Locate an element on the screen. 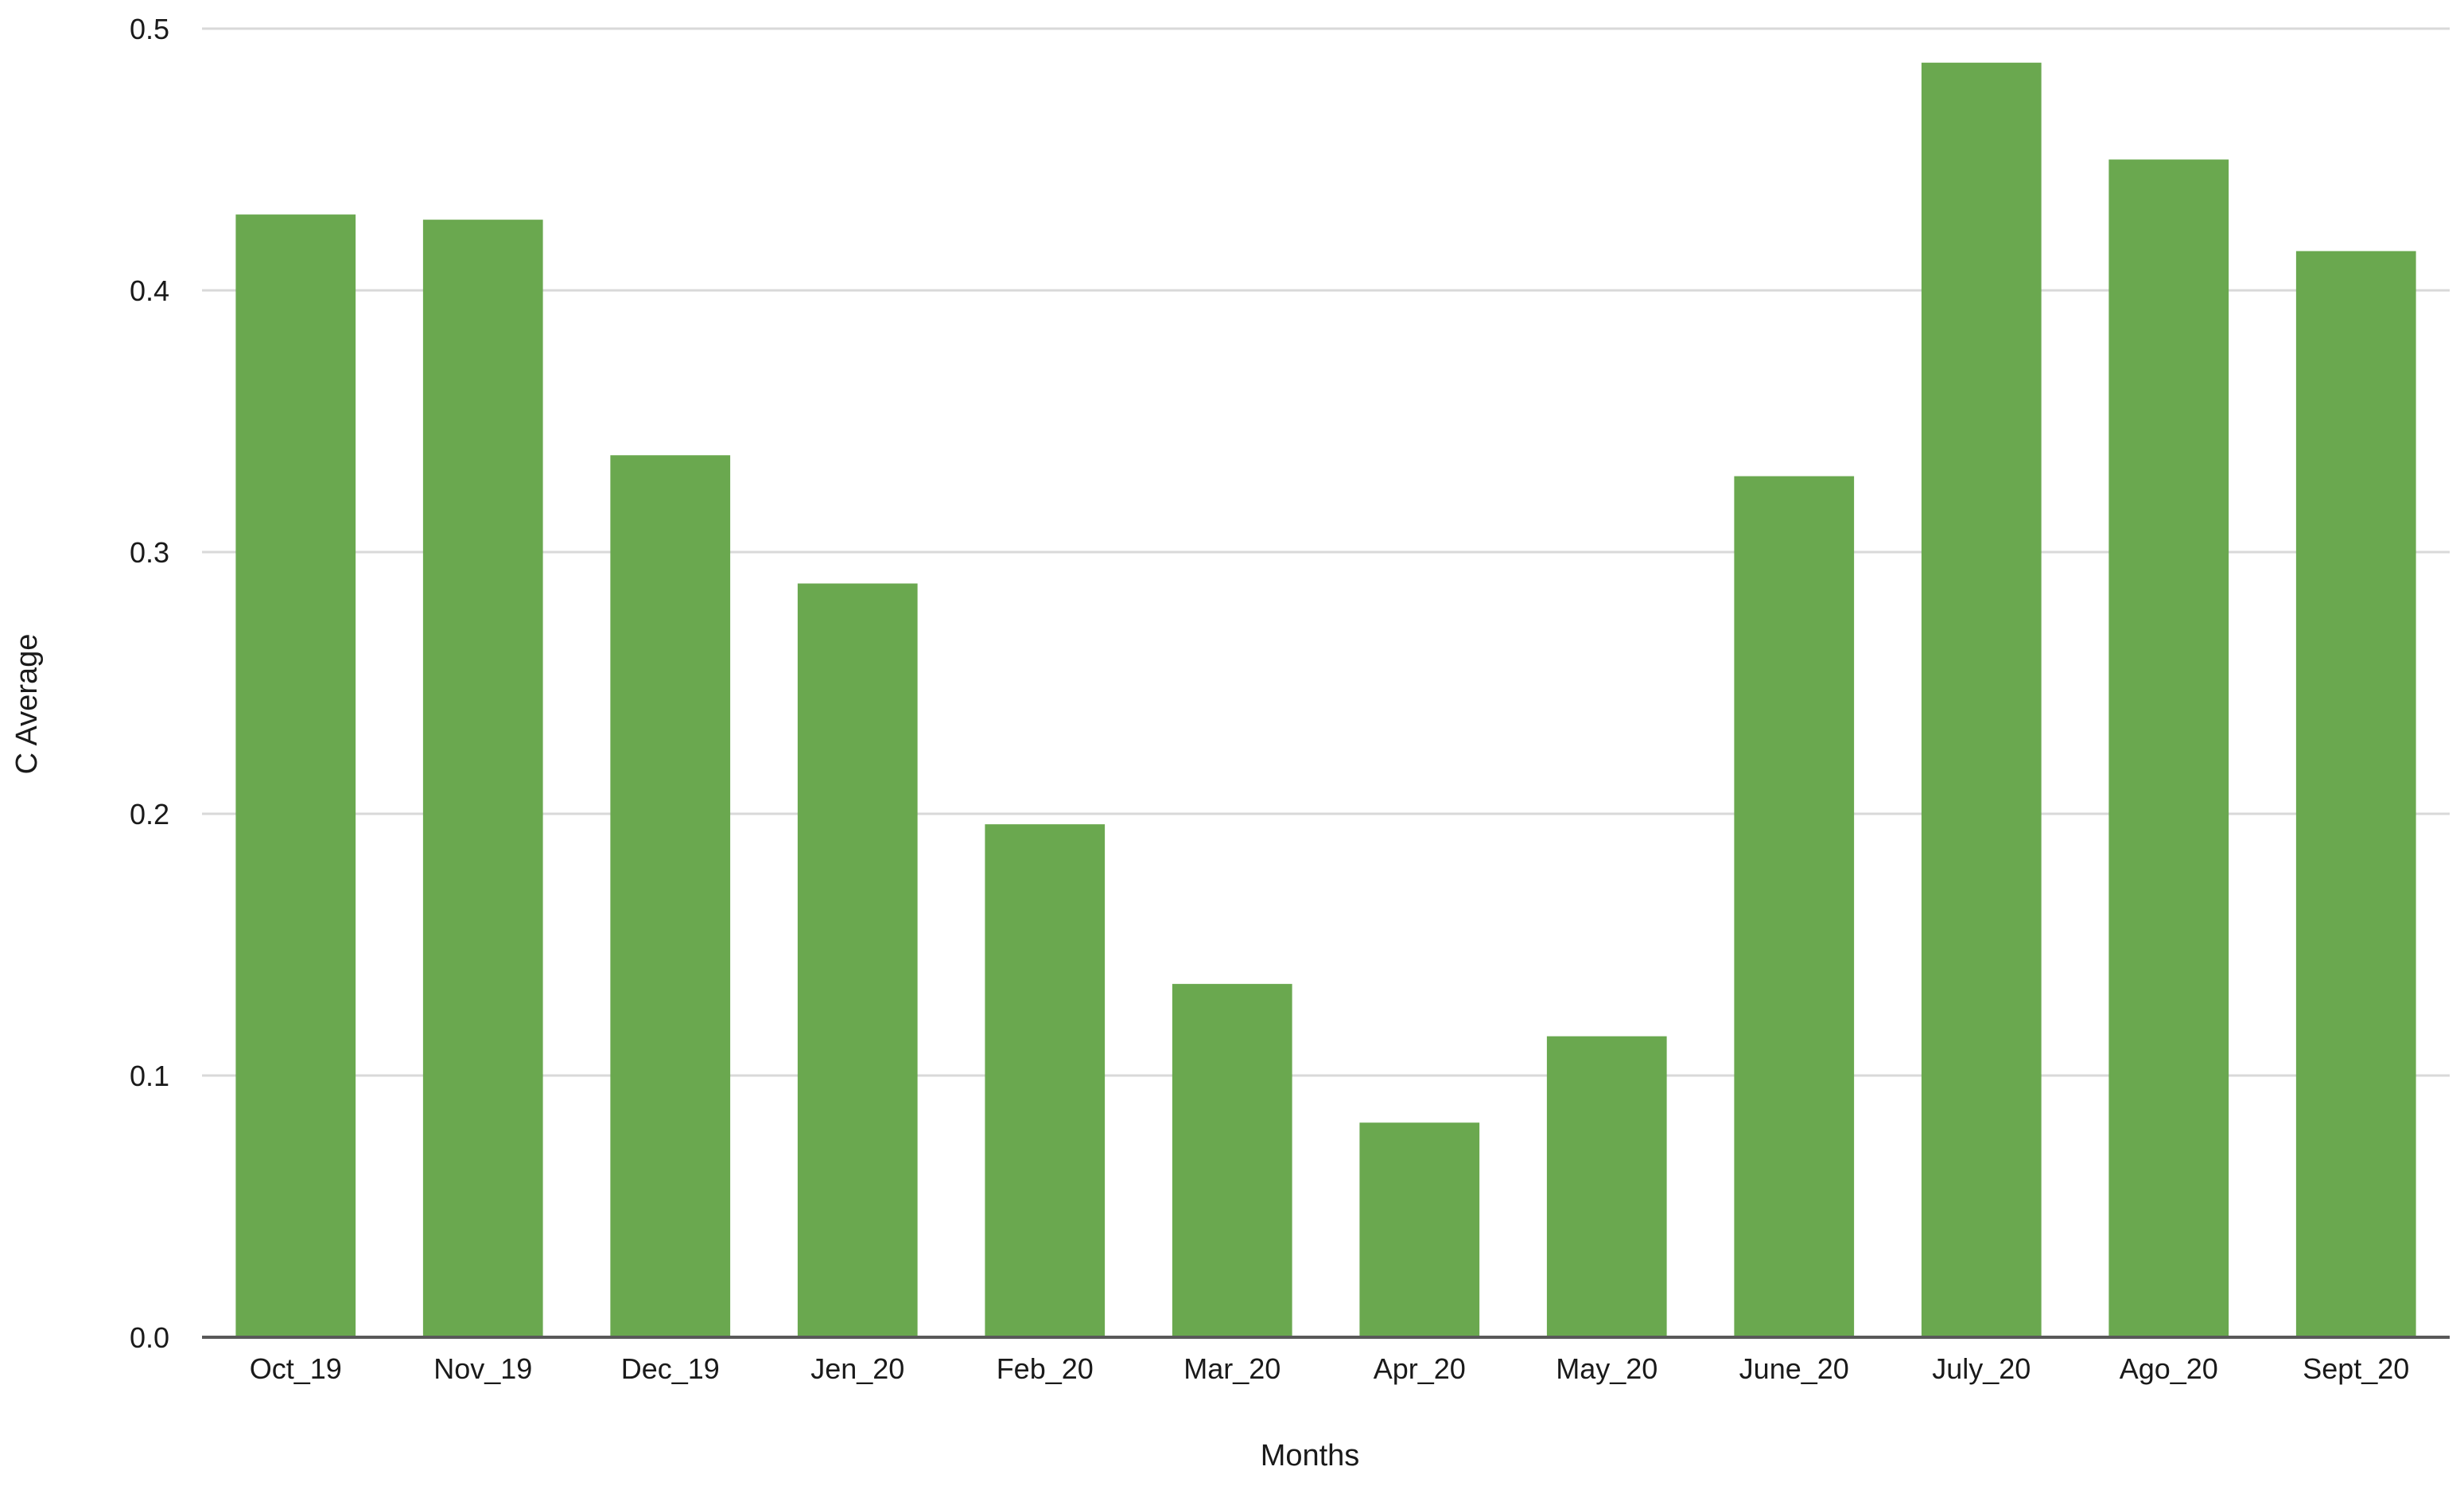 The width and height of the screenshot is (2464, 1486). x-tick-label: Feb_20 is located at coordinates (1045, 1368).